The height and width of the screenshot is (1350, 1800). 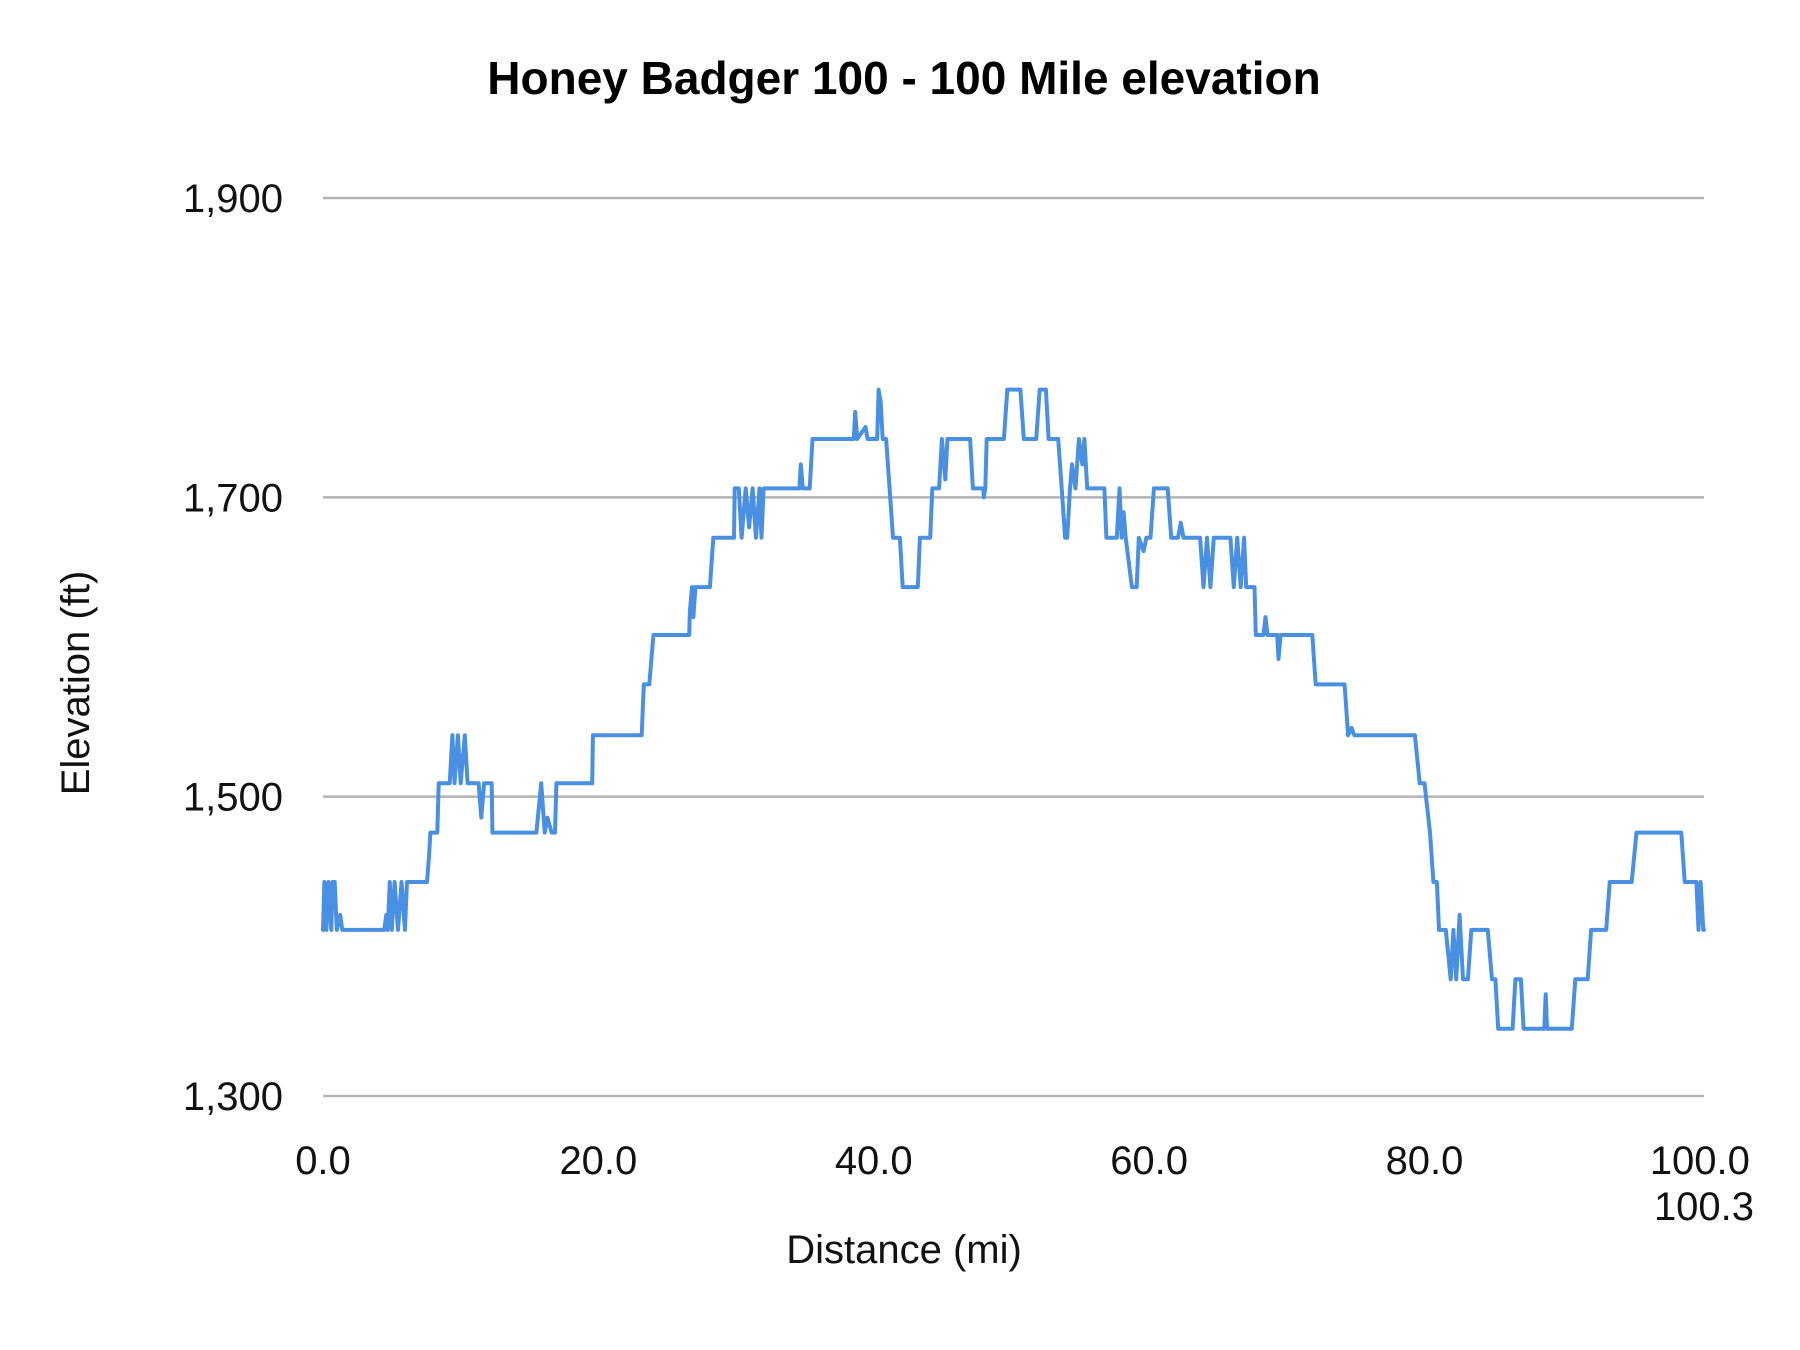 What do you see at coordinates (598, 1161) in the screenshot?
I see `x-tick-label: 20.0` at bounding box center [598, 1161].